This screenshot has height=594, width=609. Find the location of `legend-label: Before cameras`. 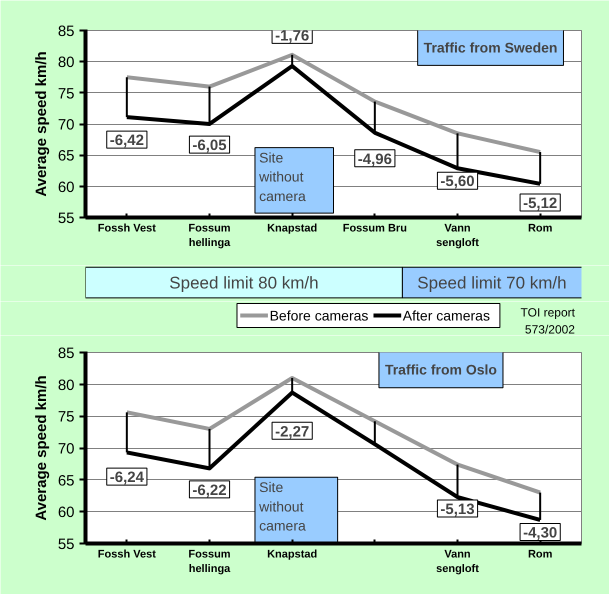

legend-label: Before cameras is located at coordinates (319, 316).